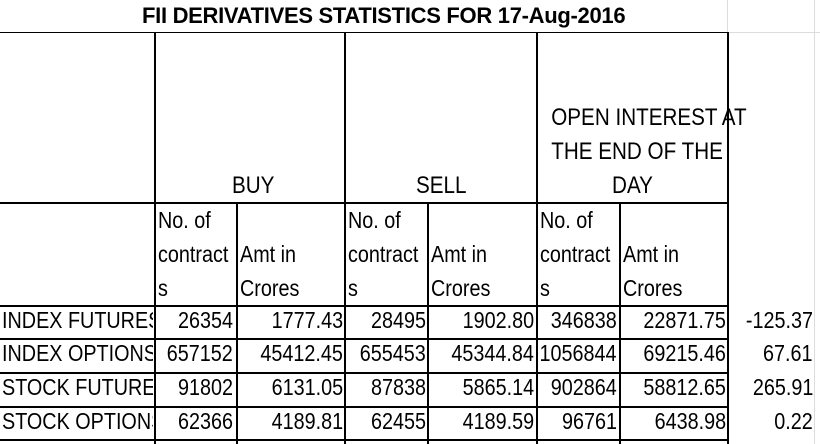 The image size is (820, 444). What do you see at coordinates (205, 421) in the screenshot?
I see `buy-contracts-cell: 62366` at bounding box center [205, 421].